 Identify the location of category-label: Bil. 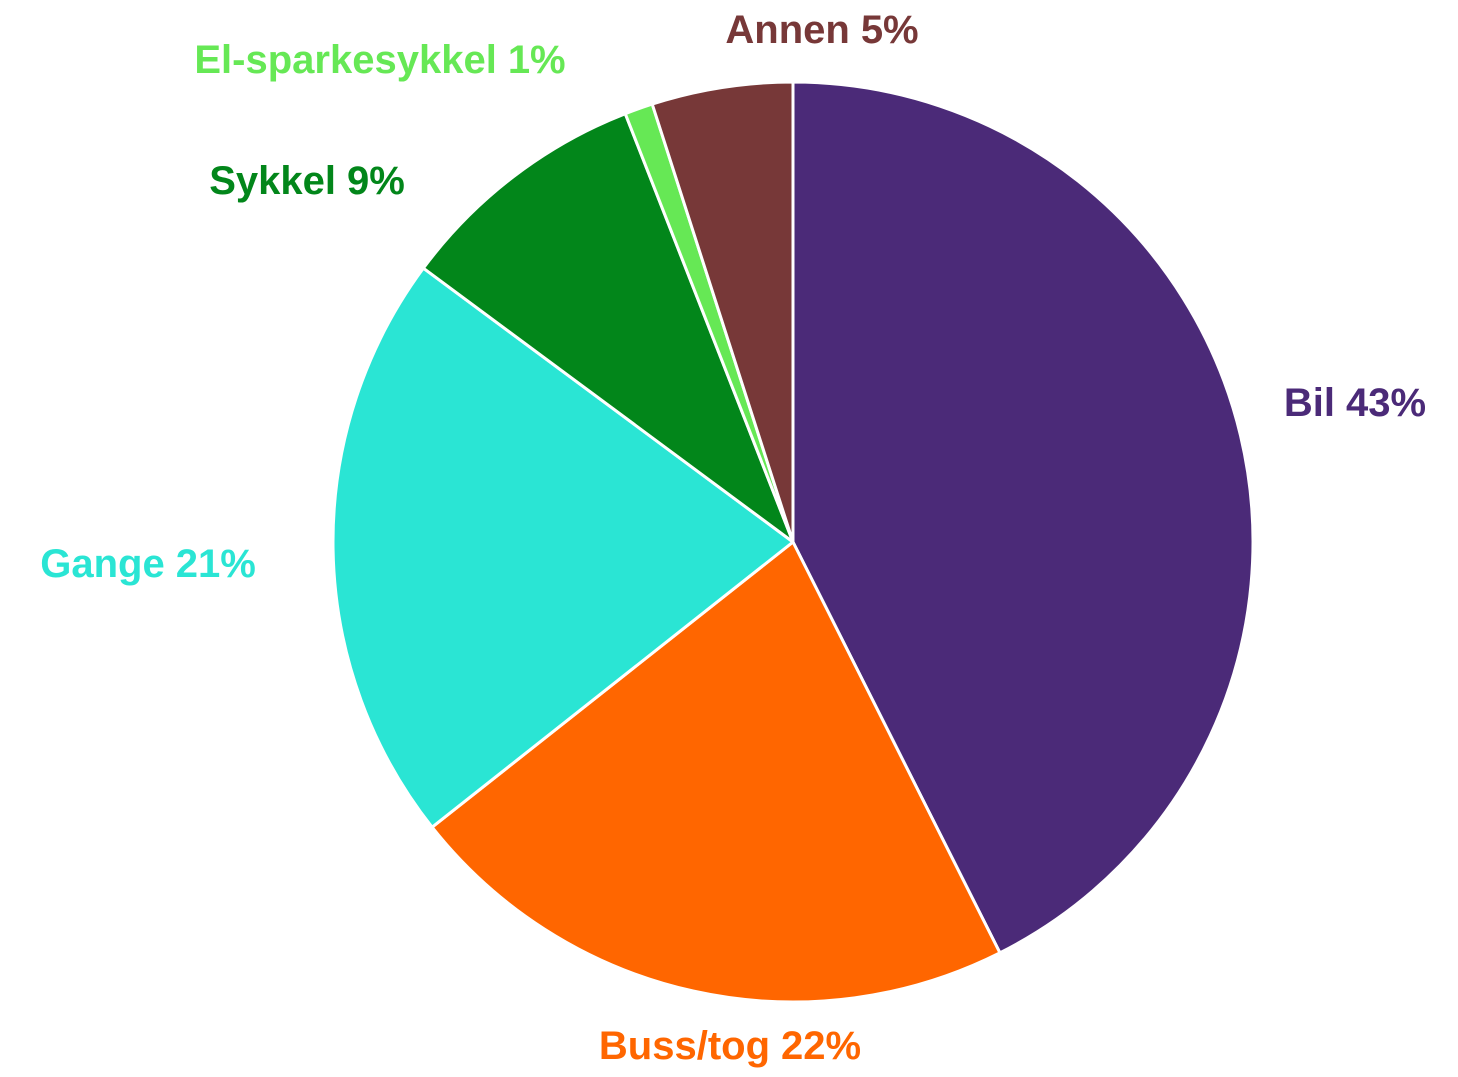
(1309, 403).